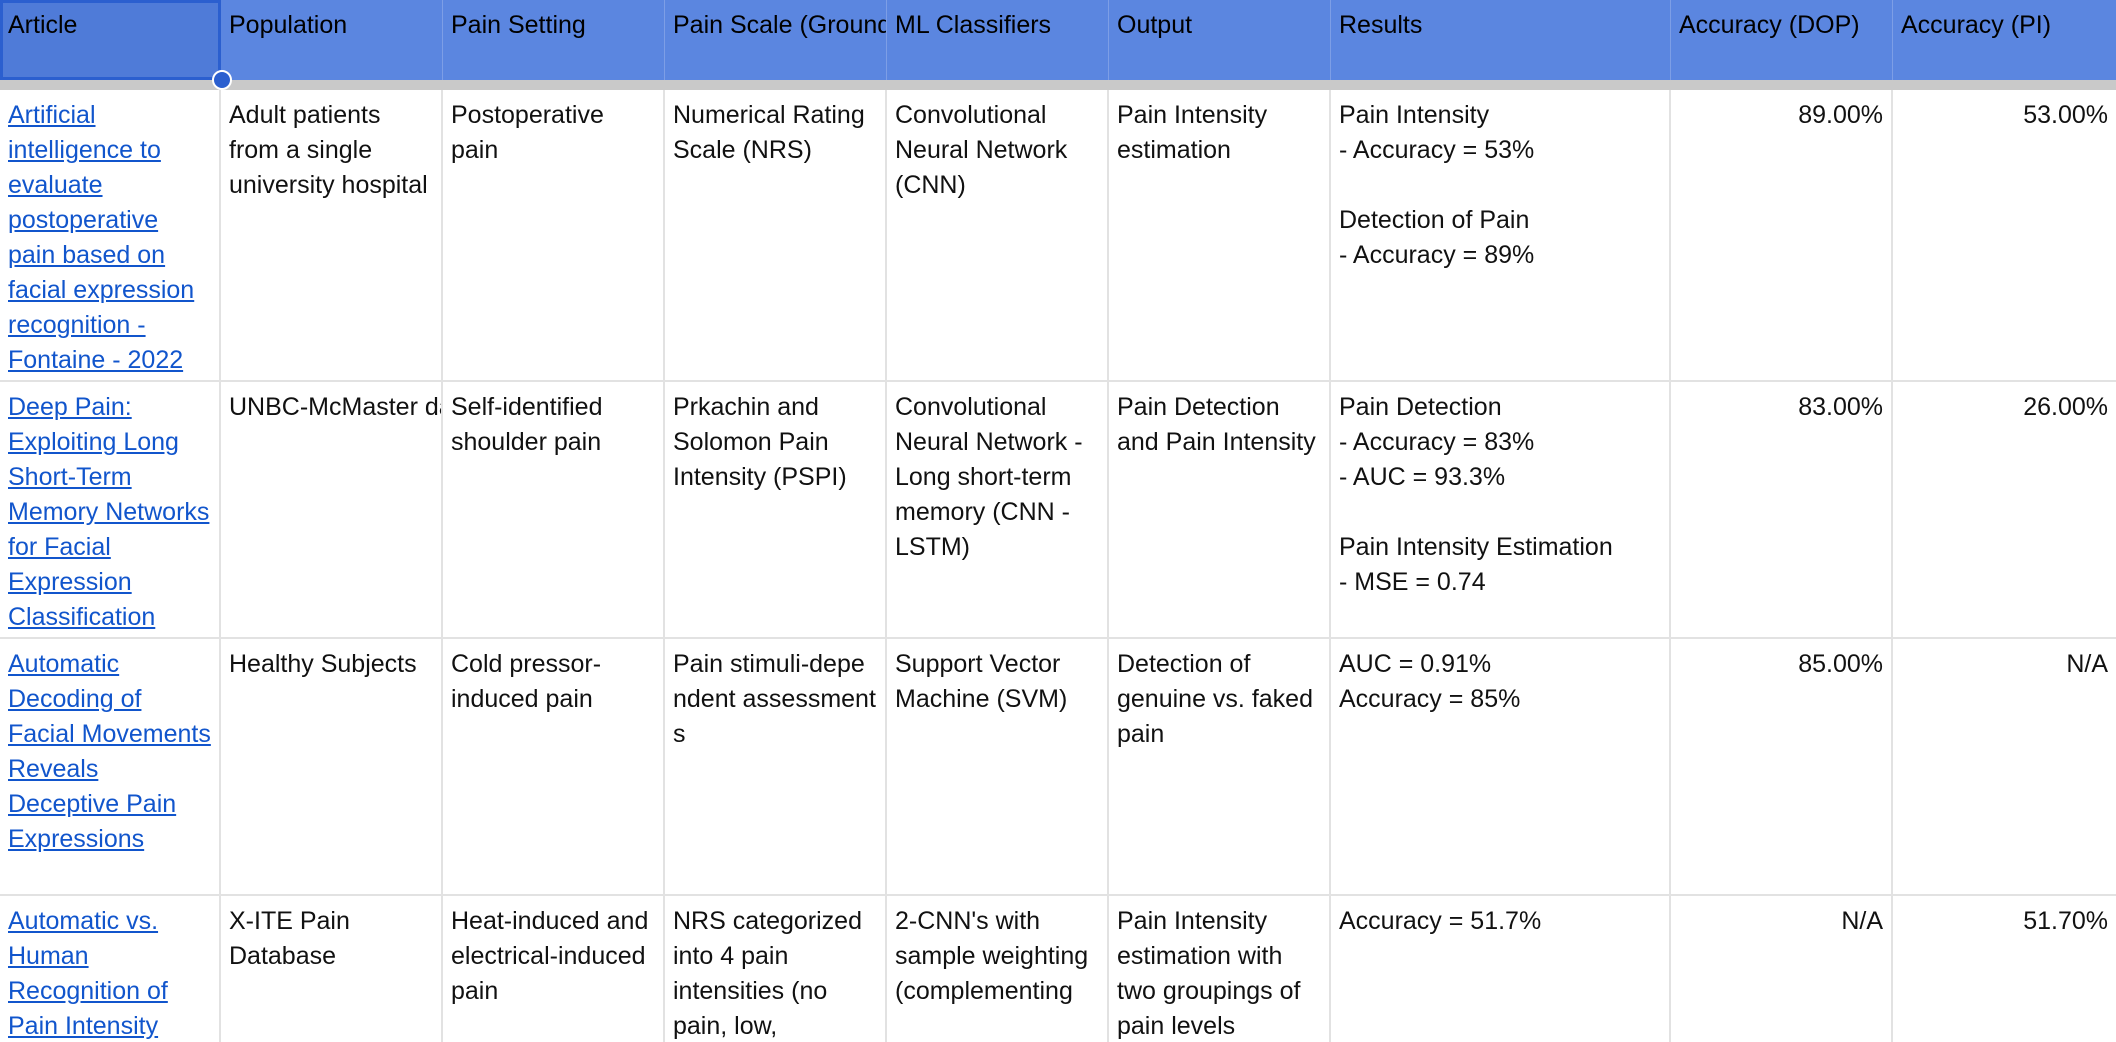 This screenshot has height=1042, width=2116. What do you see at coordinates (1058, 85) in the screenshot?
I see `frozen-row-divider` at bounding box center [1058, 85].